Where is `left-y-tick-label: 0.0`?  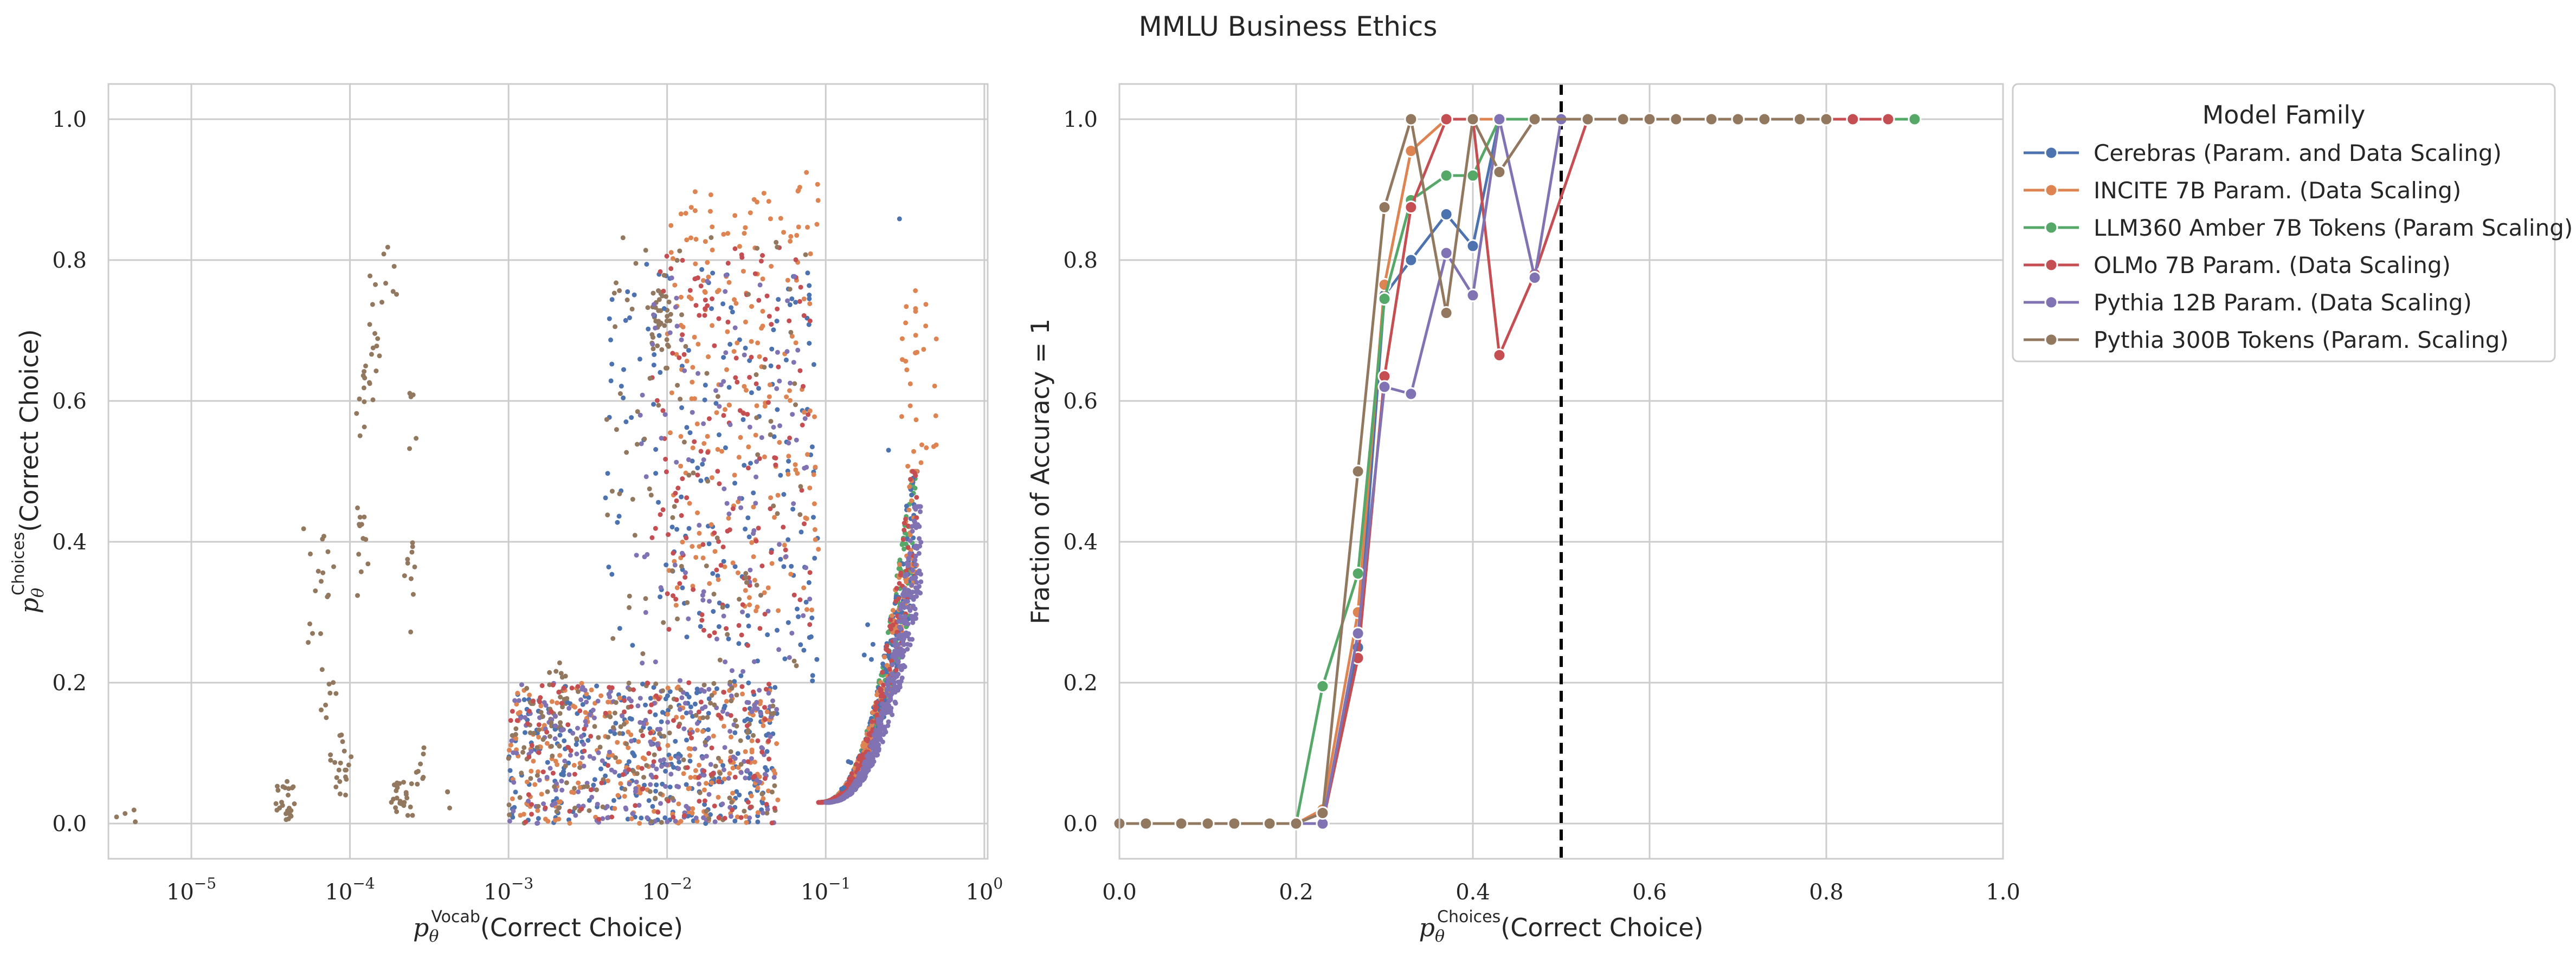
left-y-tick-label: 0.0 is located at coordinates (69, 824).